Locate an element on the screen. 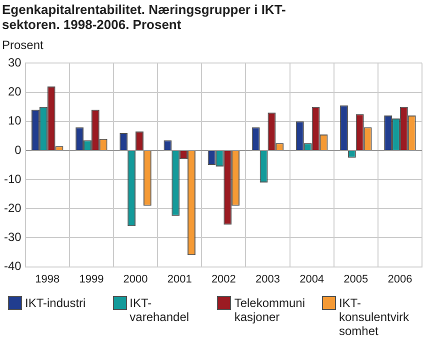  y-tick-label: -20 is located at coordinates (13, 207).